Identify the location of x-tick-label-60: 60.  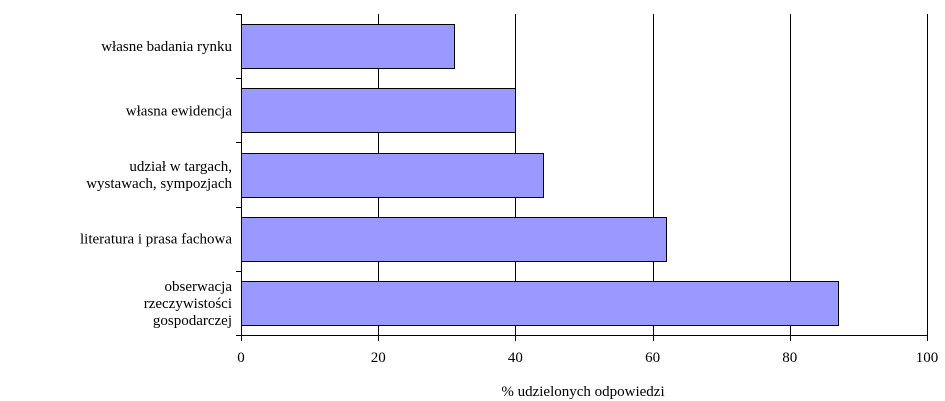
(652, 358).